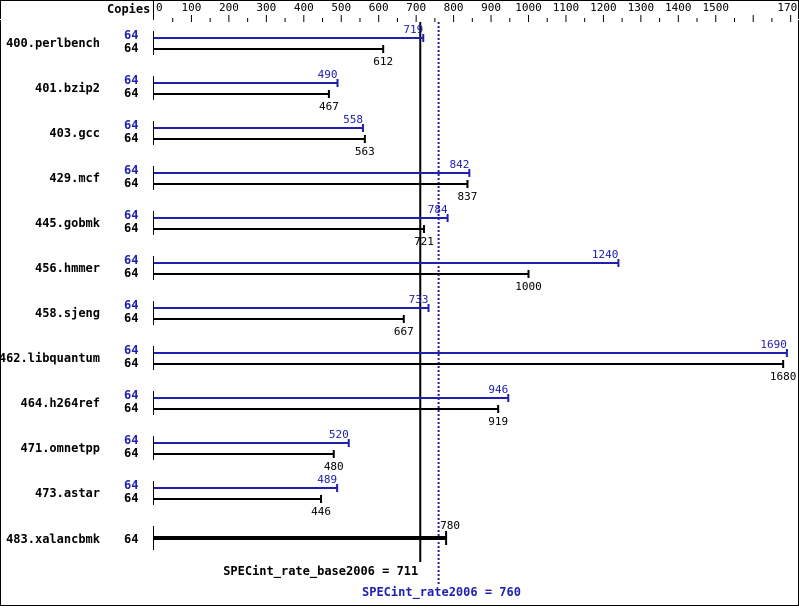 This screenshot has height=606, width=799. I want to click on tick-label: 100, so click(192, 7).